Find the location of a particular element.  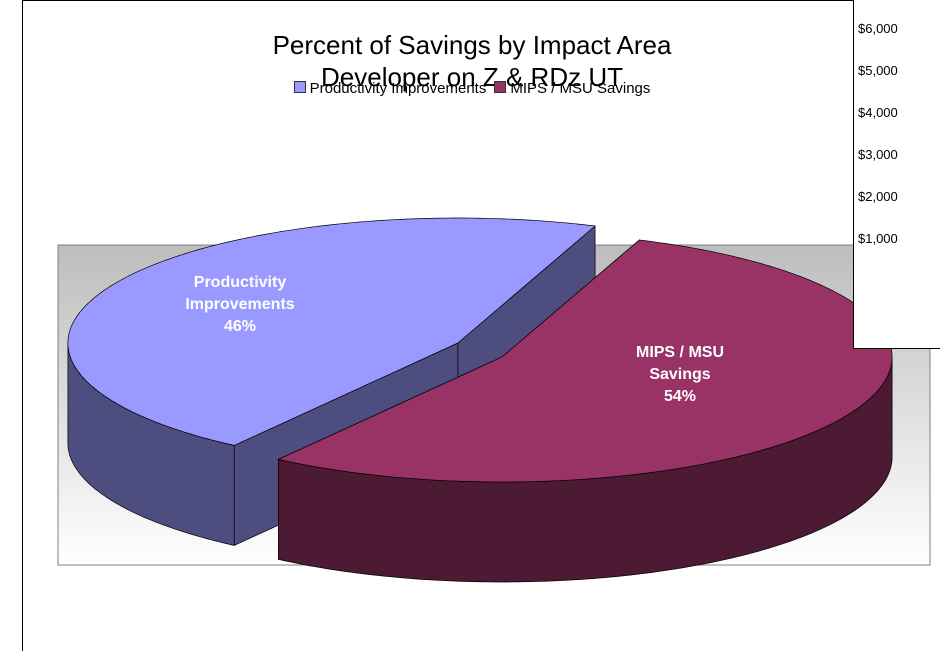

y-tick-label: $5,000 is located at coordinates (878, 70).